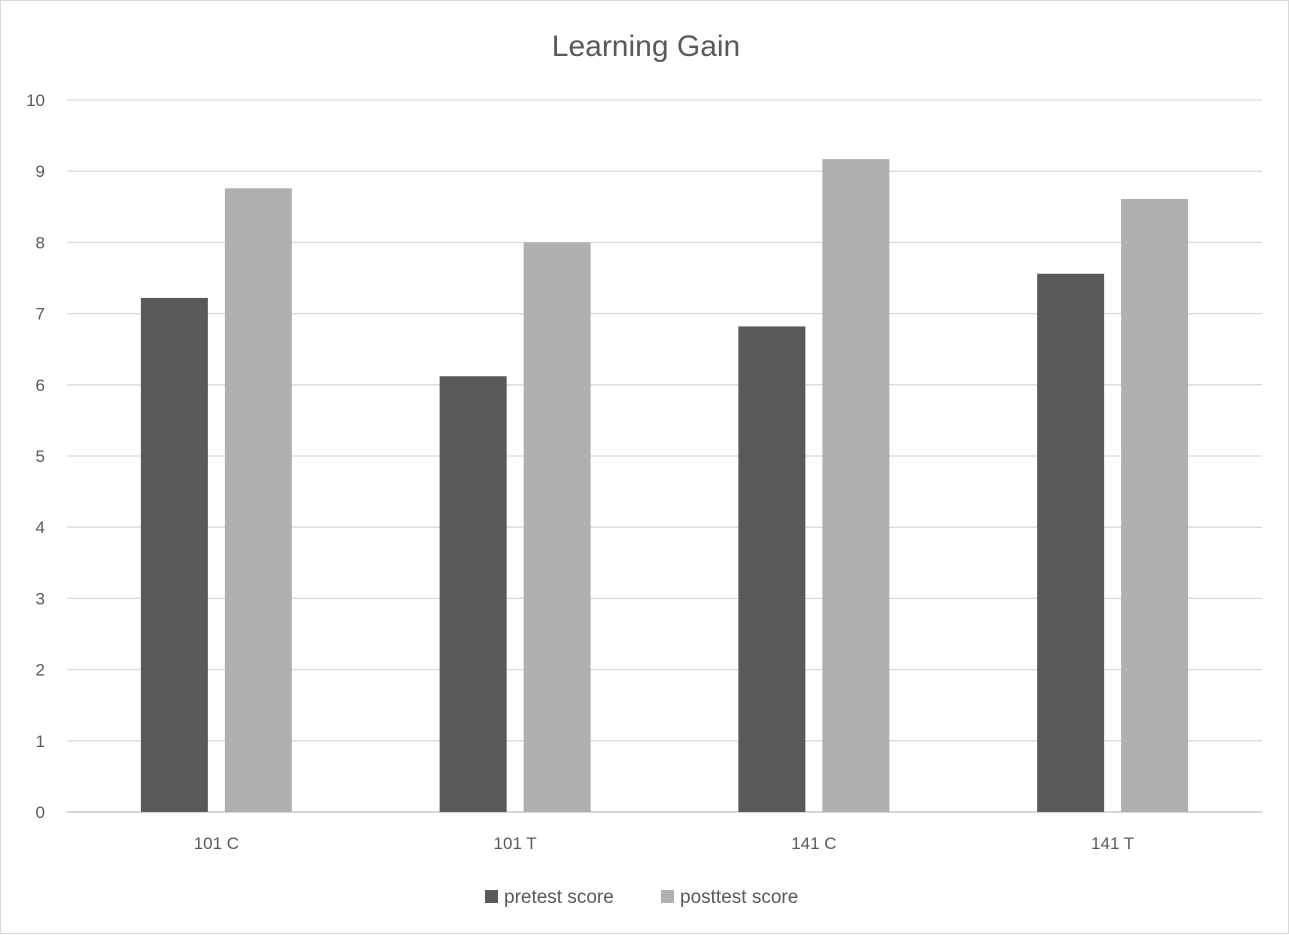 The height and width of the screenshot is (935, 1289). What do you see at coordinates (40, 670) in the screenshot?
I see `y-tick-label: 2` at bounding box center [40, 670].